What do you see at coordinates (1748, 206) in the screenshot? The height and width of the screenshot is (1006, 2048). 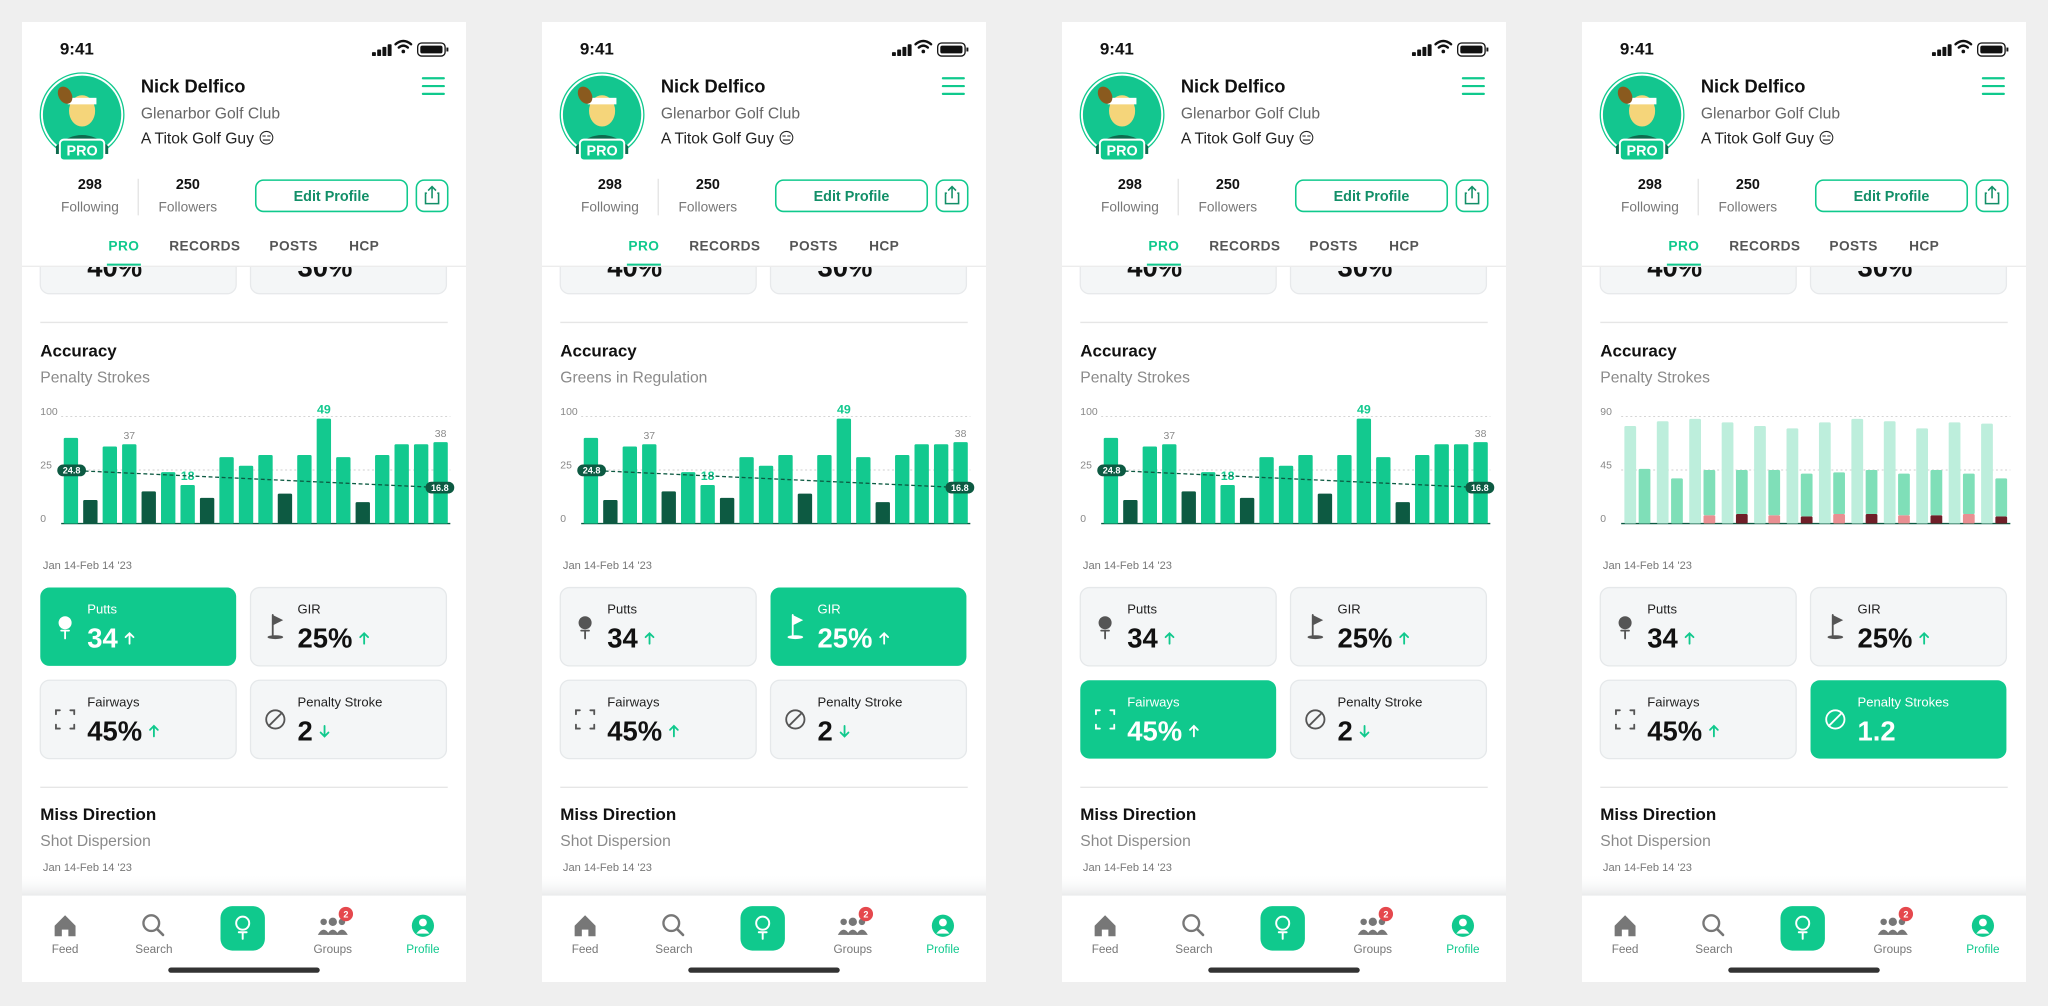 I see `stat-label: Followers` at bounding box center [1748, 206].